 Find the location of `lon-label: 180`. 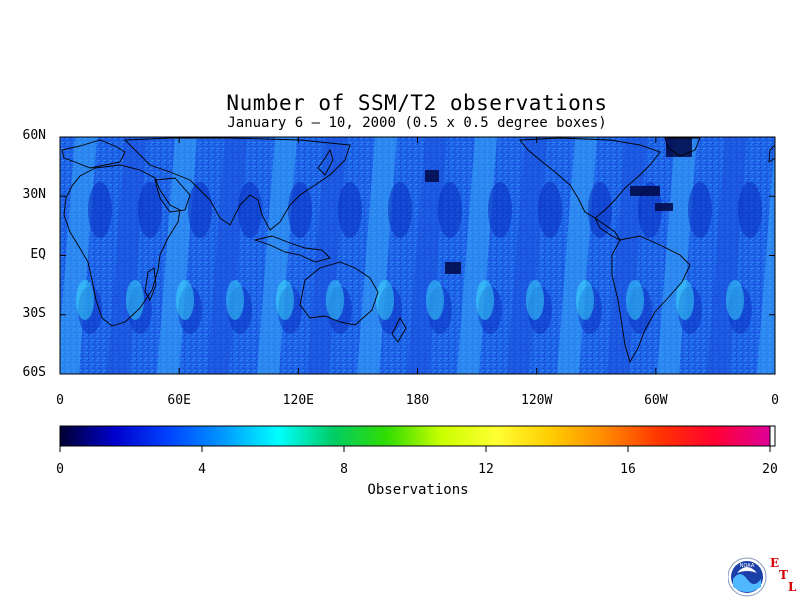

lon-label: 180 is located at coordinates (417, 400).